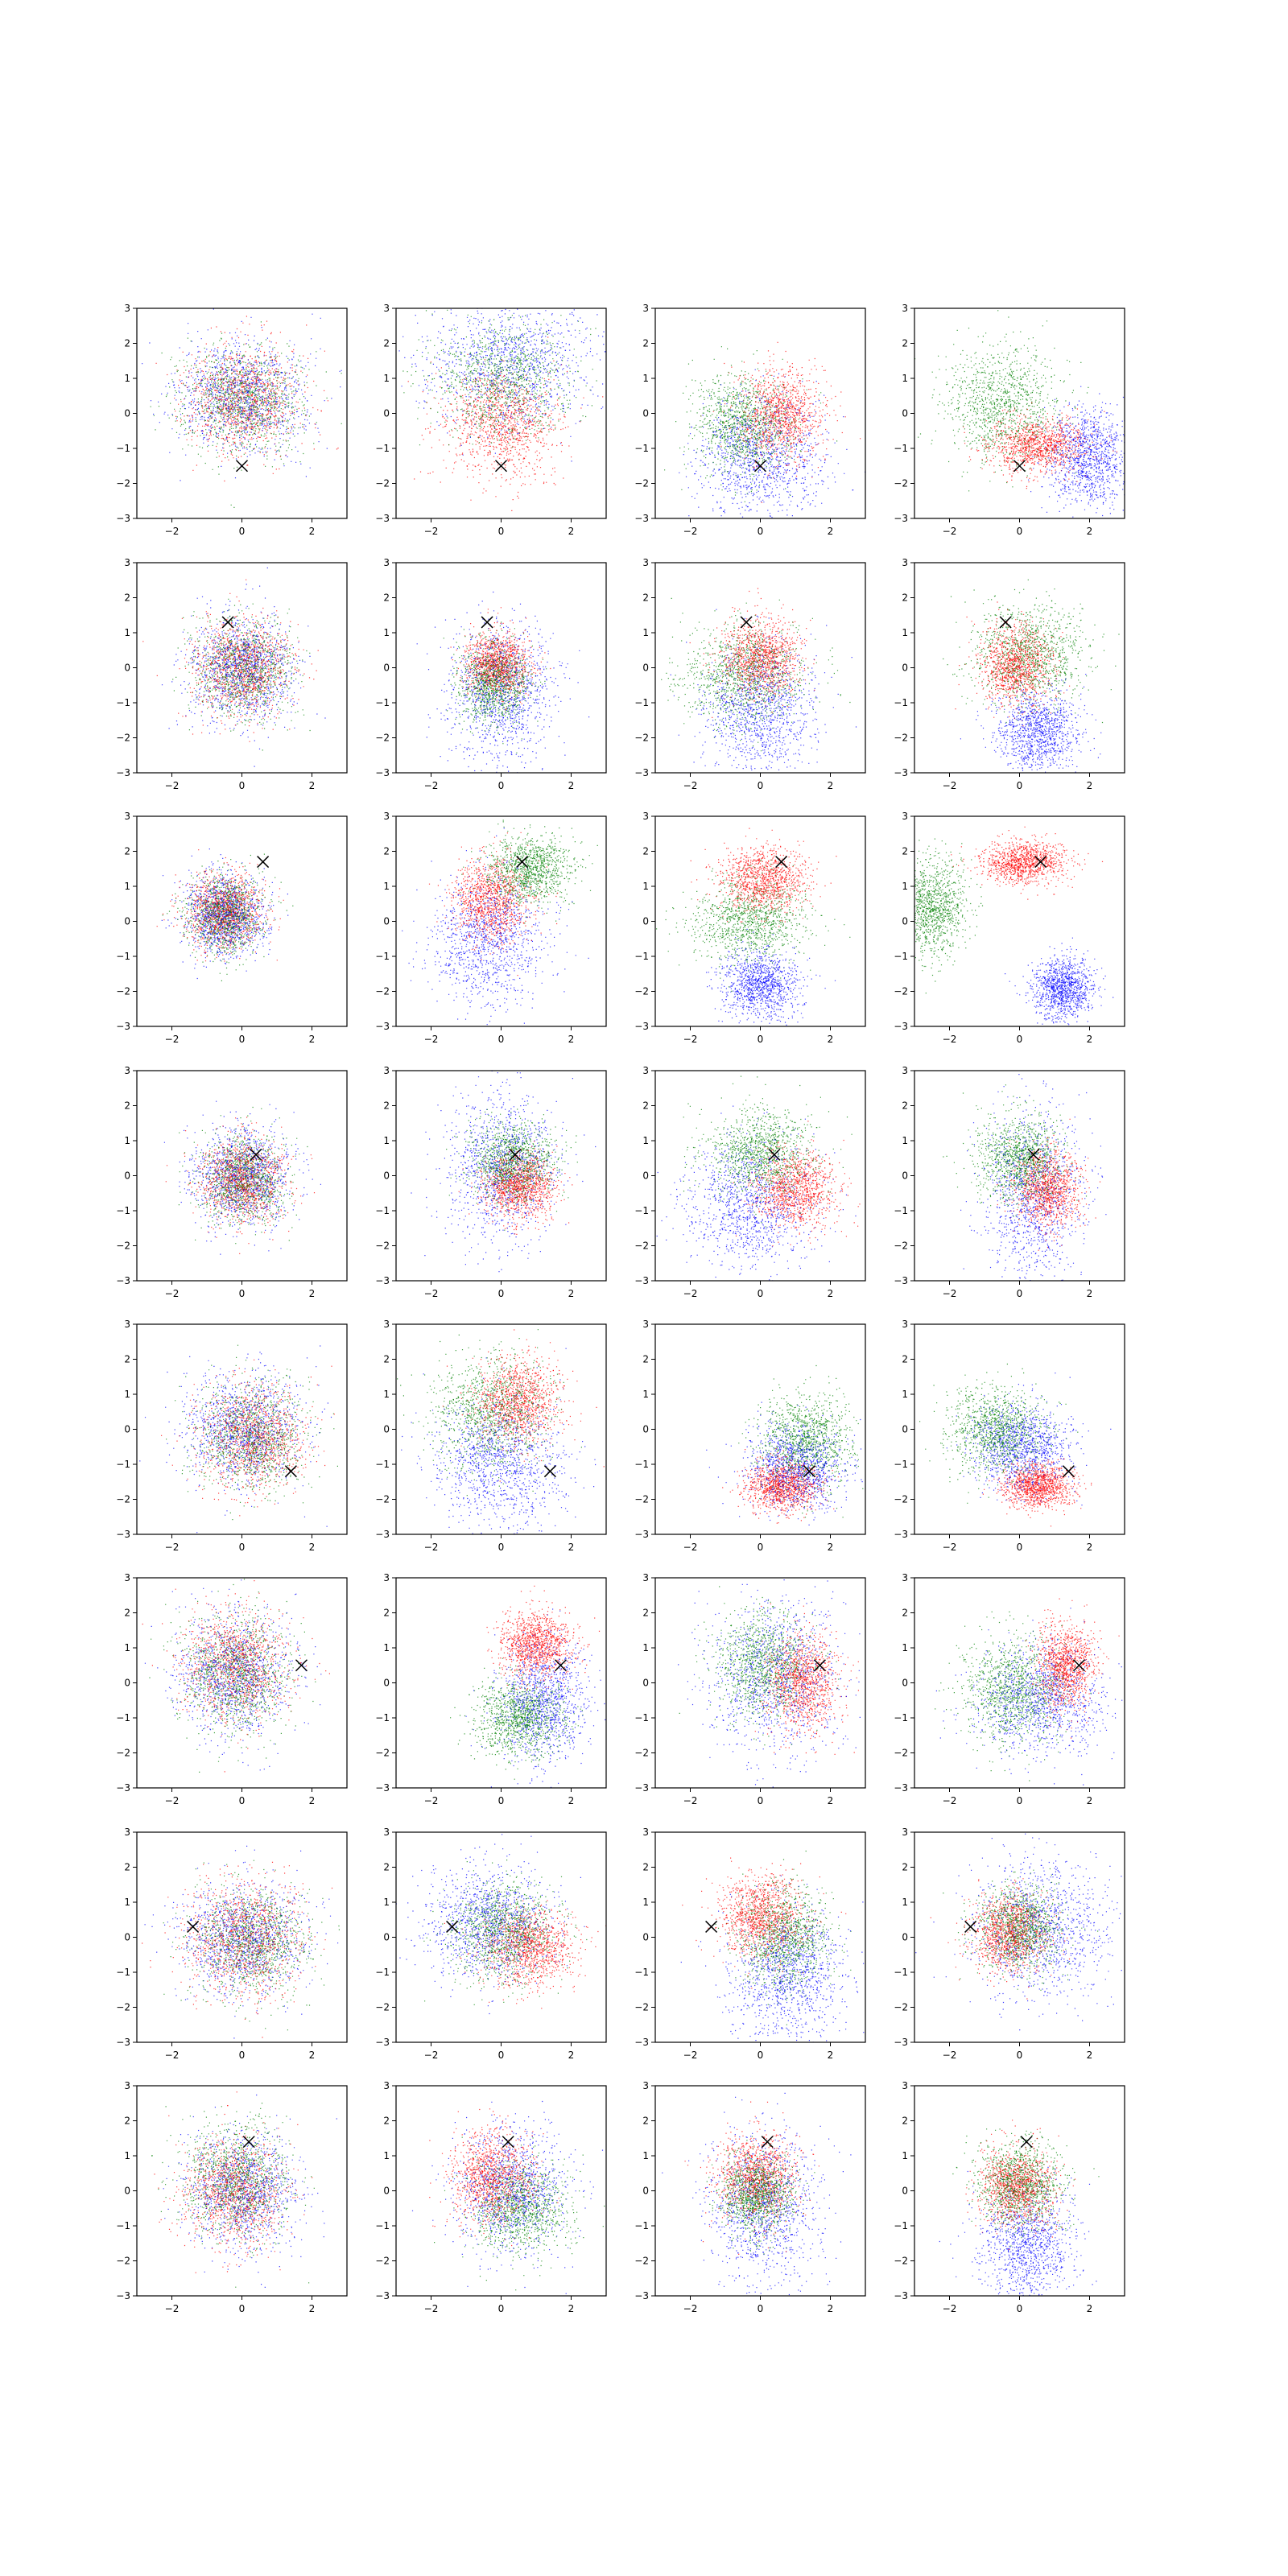  Describe the element at coordinates (232, 674) in the screenshot. I see `panel-r2-c1: −2 0 2 −3 −2 −1 0 1 2 3` at that location.